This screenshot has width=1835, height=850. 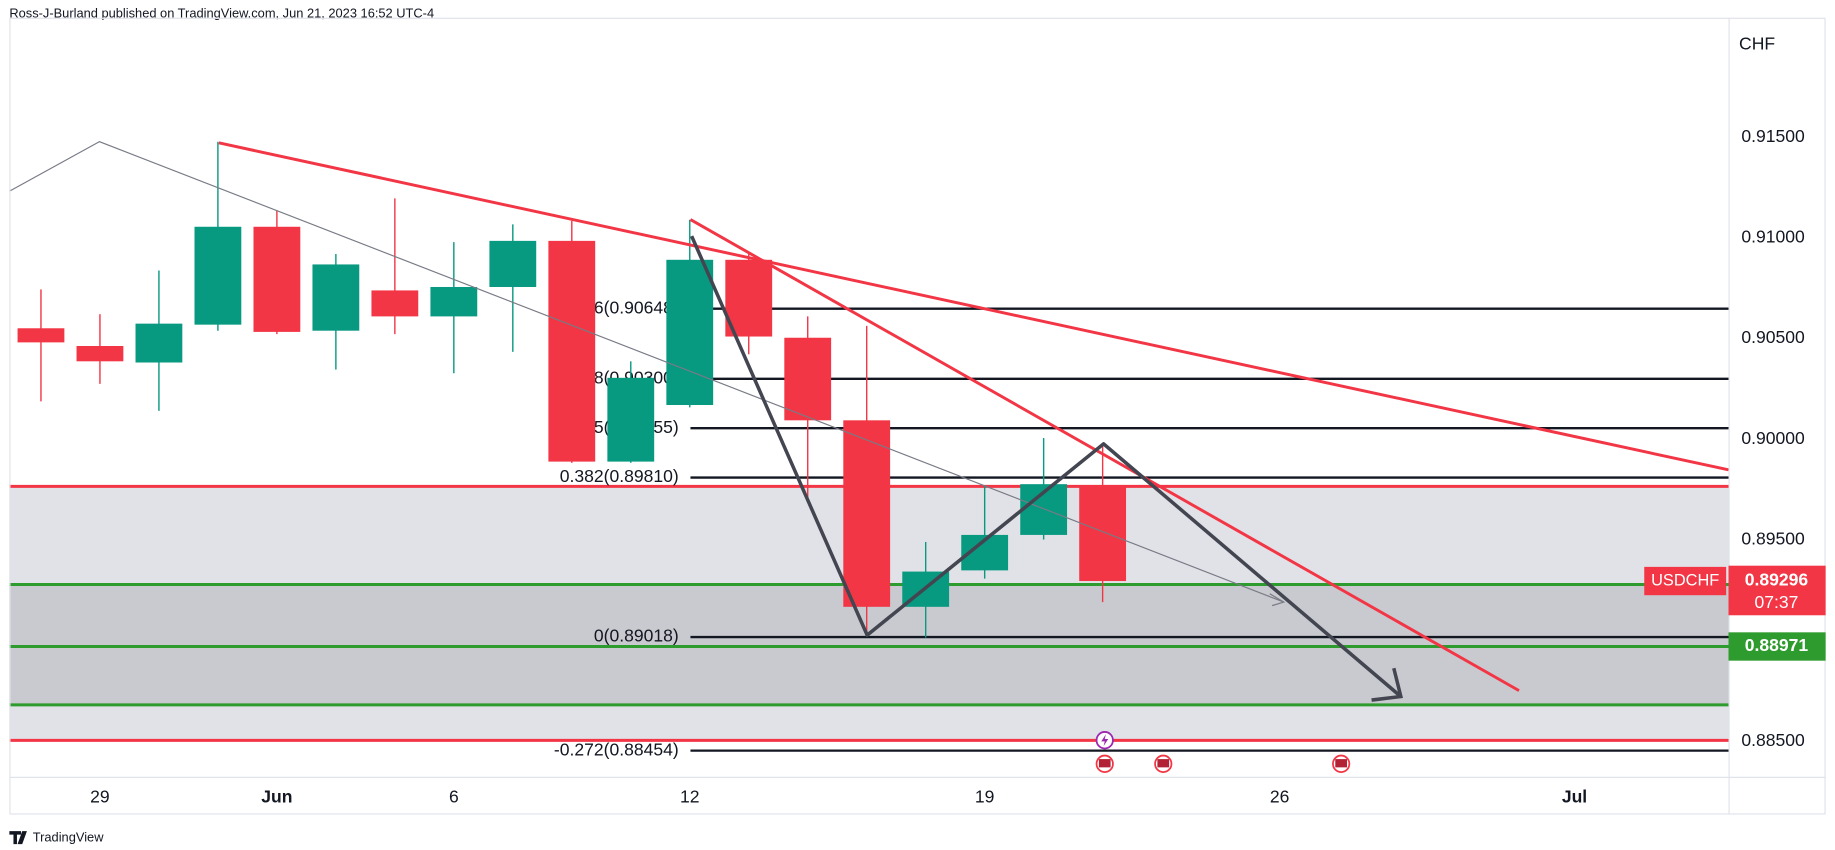 I want to click on fib-label: -0.272(0.88454), so click(x=616, y=749).